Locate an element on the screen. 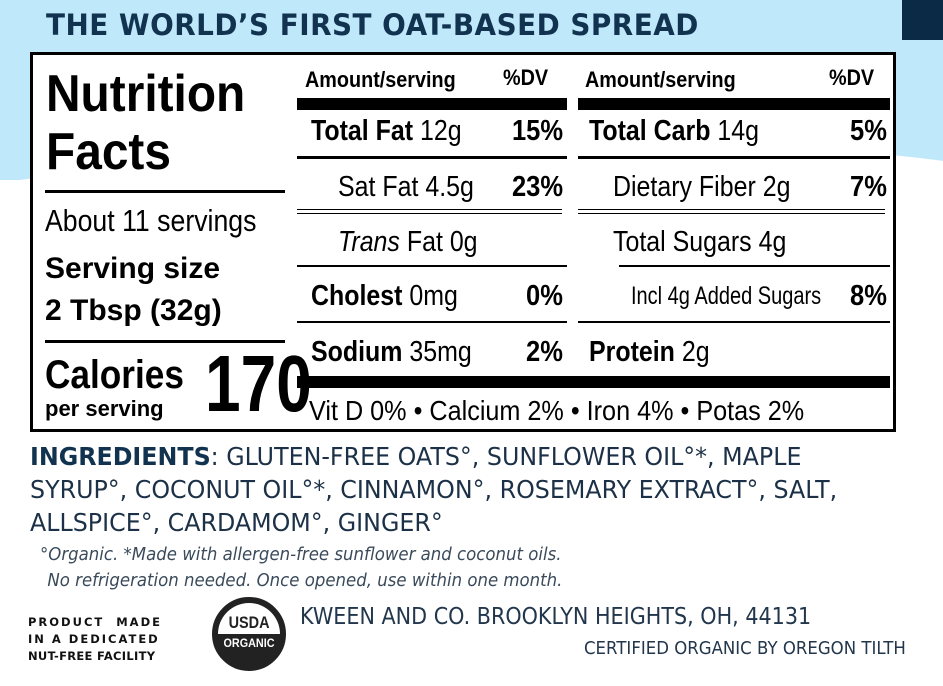  nutrition-facts-title: Nutrition Facts is located at coordinates (145, 123).